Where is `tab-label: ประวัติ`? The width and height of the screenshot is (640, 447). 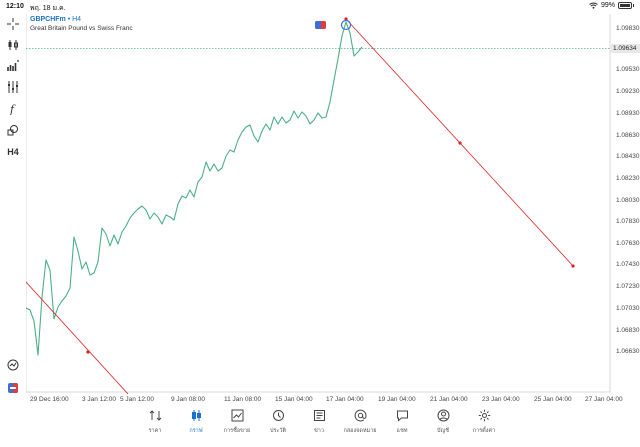 tab-label: ประวัติ is located at coordinates (278, 431).